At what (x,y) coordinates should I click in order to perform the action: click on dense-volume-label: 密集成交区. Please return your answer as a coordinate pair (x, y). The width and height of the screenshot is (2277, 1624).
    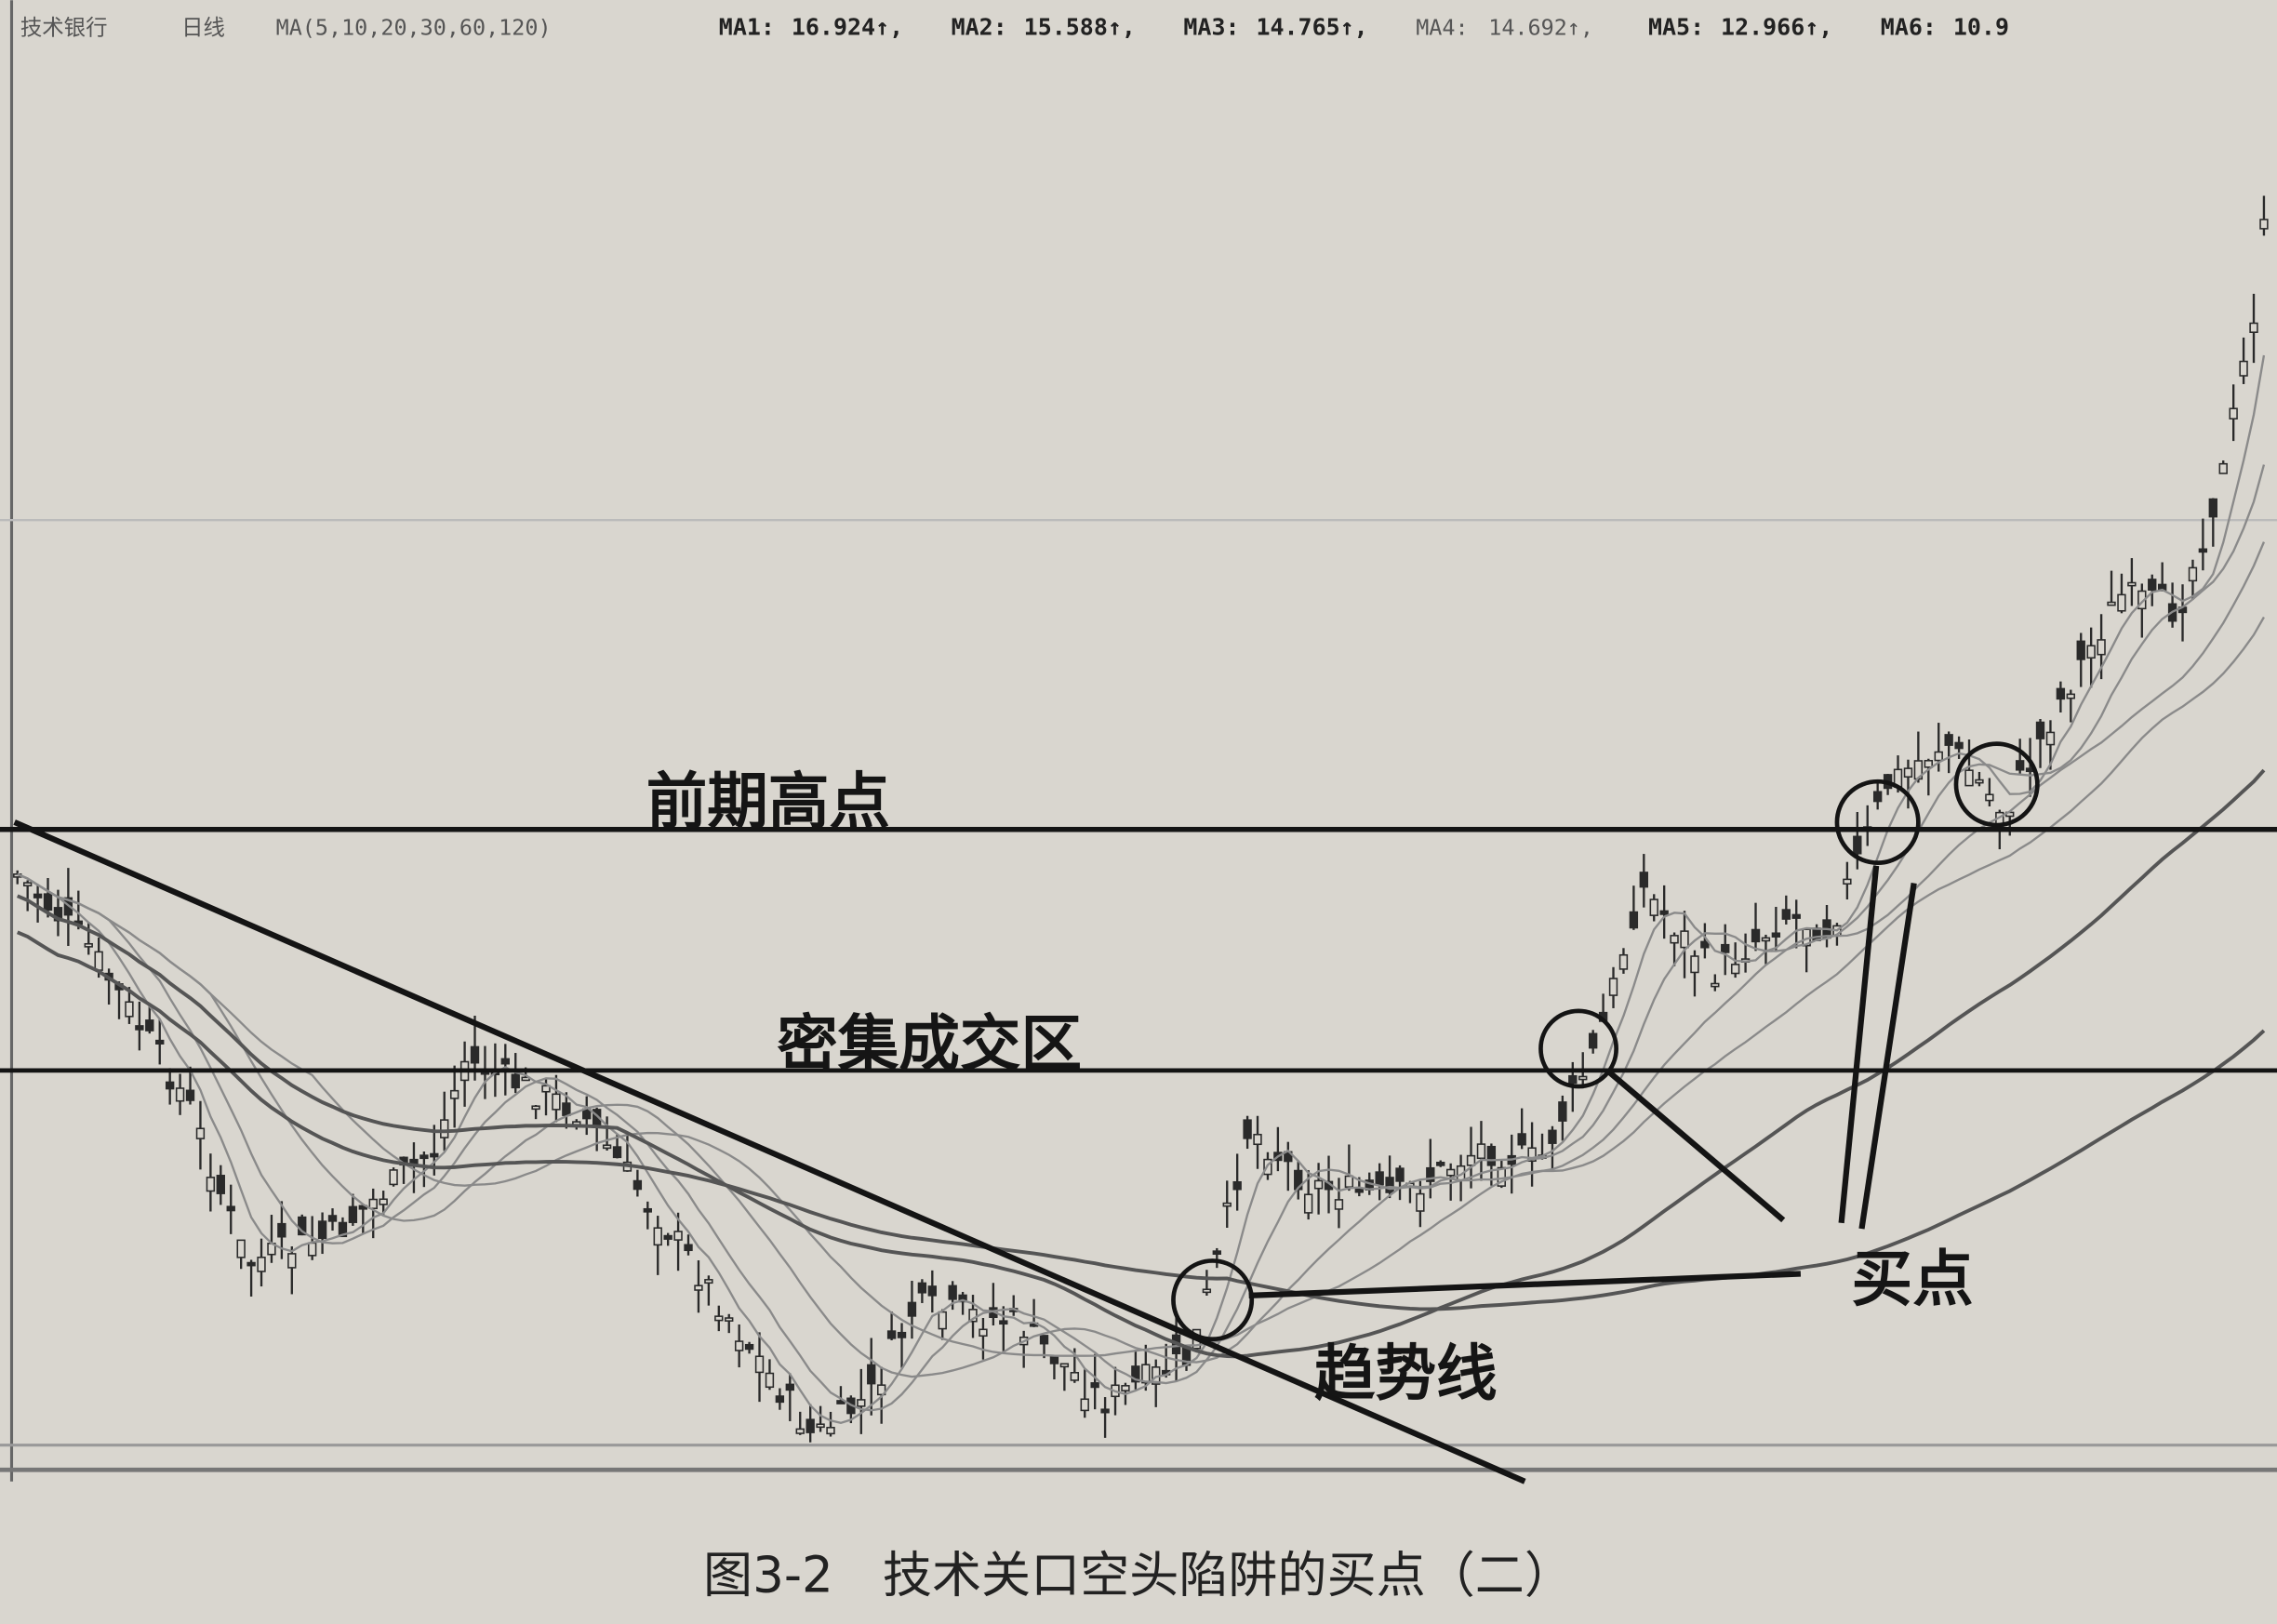
    Looking at the image, I should click on (930, 1044).